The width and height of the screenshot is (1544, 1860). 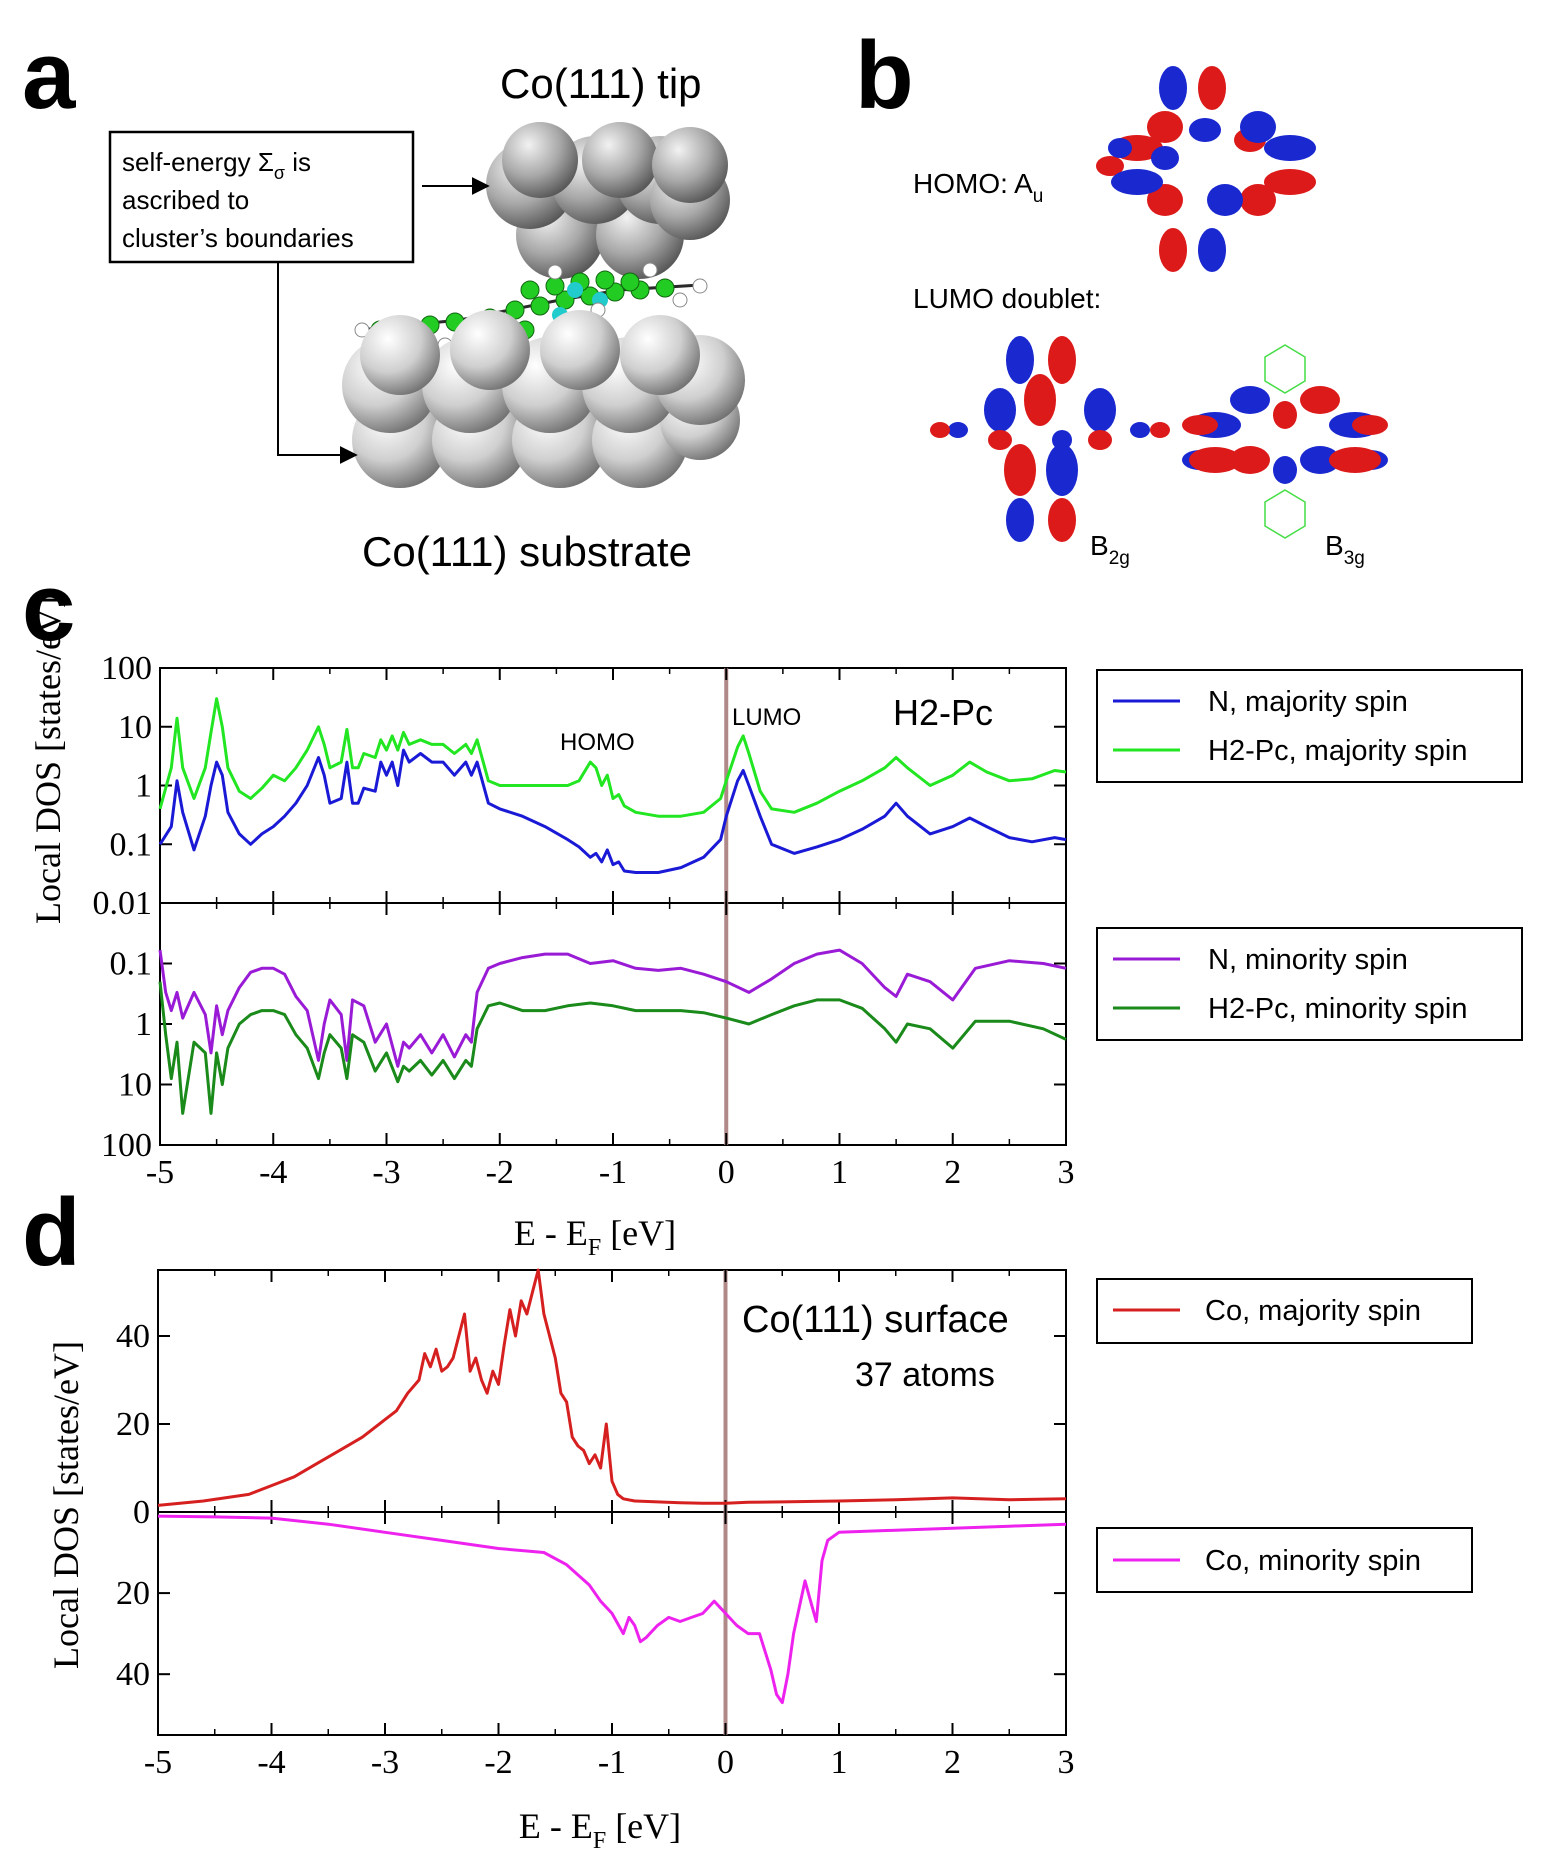 I want to click on b2g-label-sub: 2g, so click(x=1119, y=558).